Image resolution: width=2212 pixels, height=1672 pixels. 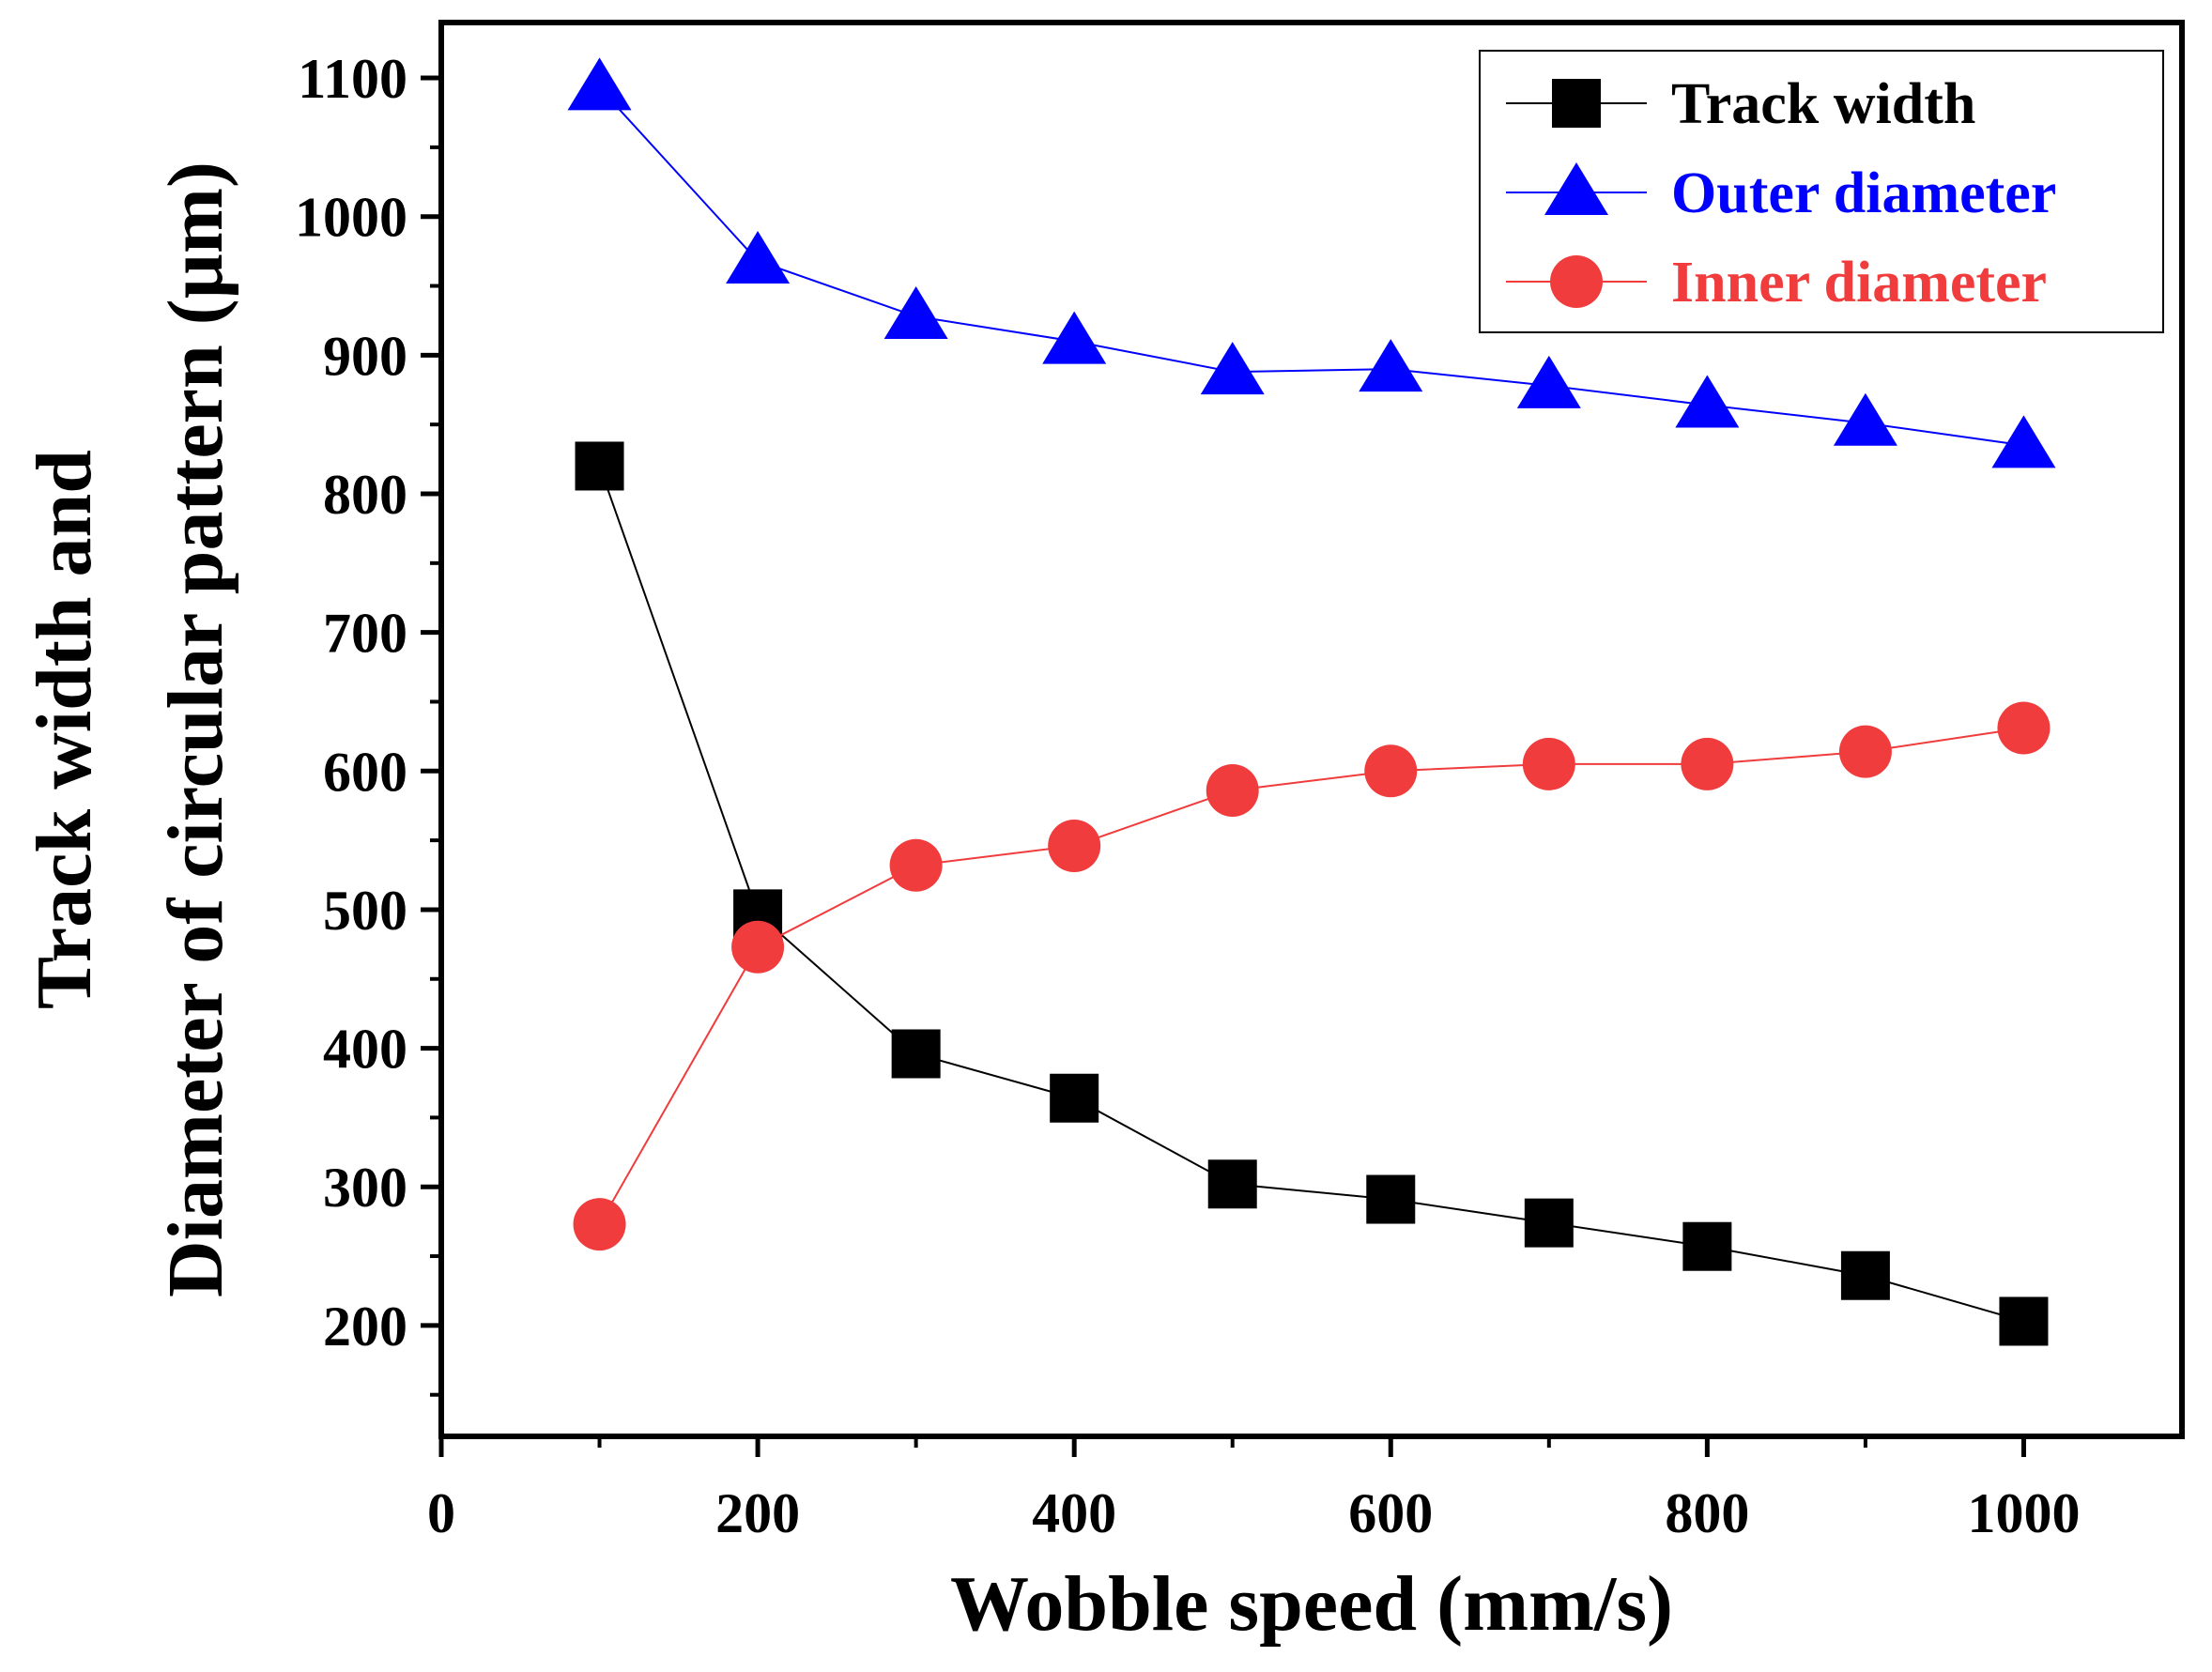 What do you see at coordinates (365, 495) in the screenshot?
I see `y-tick-label: 800` at bounding box center [365, 495].